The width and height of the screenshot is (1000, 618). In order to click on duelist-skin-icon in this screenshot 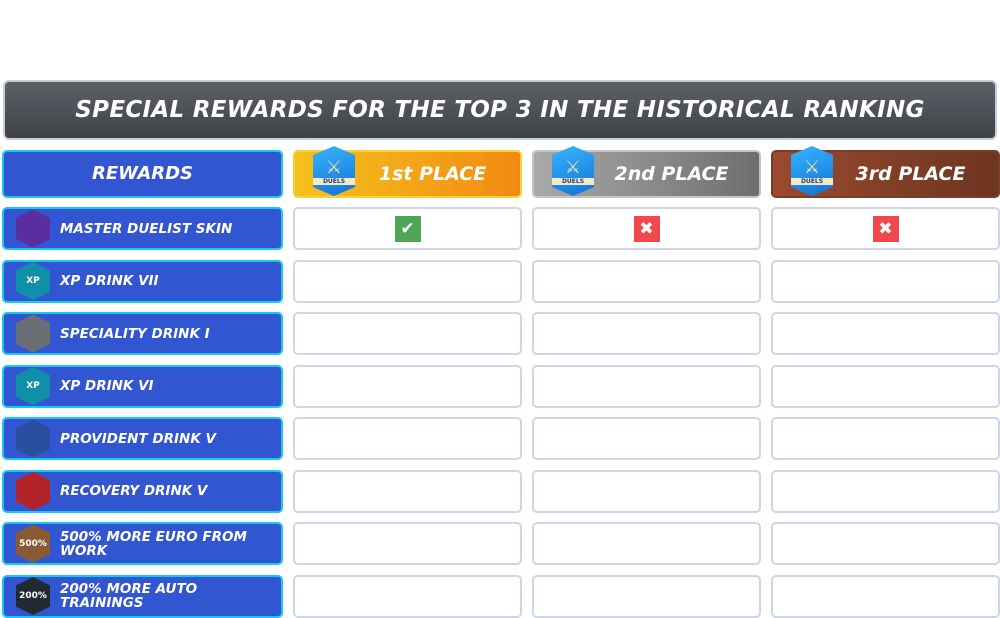, I will do `click(33, 228)`.